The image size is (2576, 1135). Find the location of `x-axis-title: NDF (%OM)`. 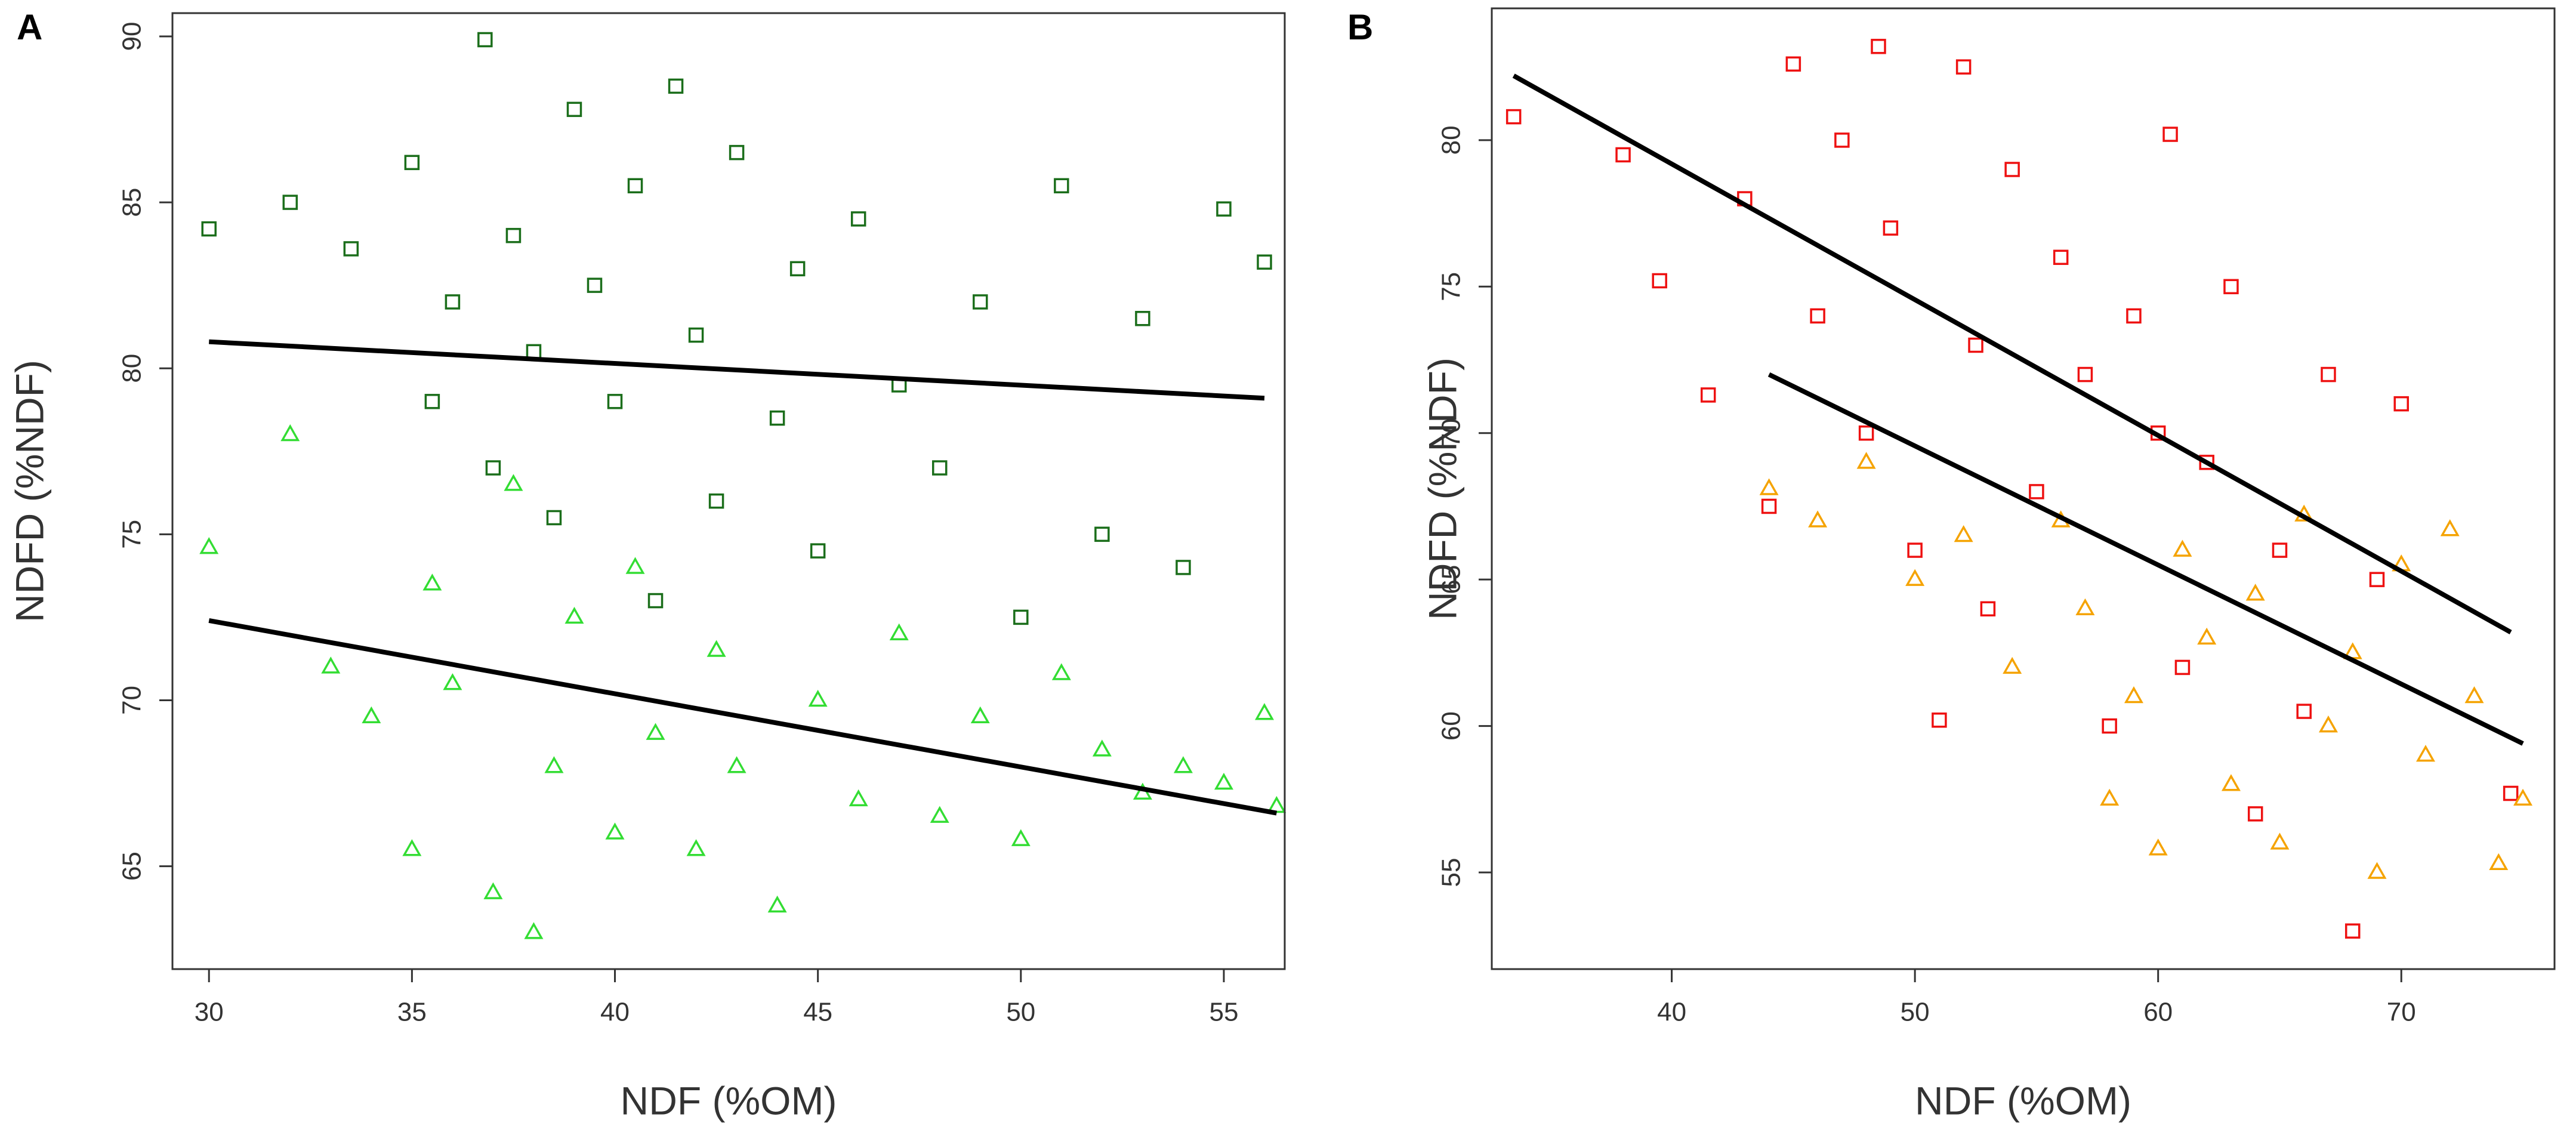

x-axis-title: NDF (%OM) is located at coordinates (729, 1100).